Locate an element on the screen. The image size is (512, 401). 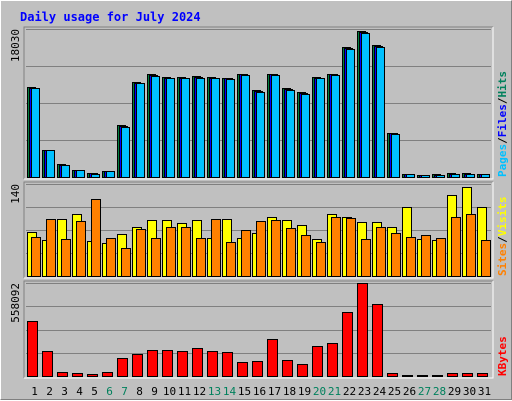
legend-entry: Files is located at coordinates (502, 120).